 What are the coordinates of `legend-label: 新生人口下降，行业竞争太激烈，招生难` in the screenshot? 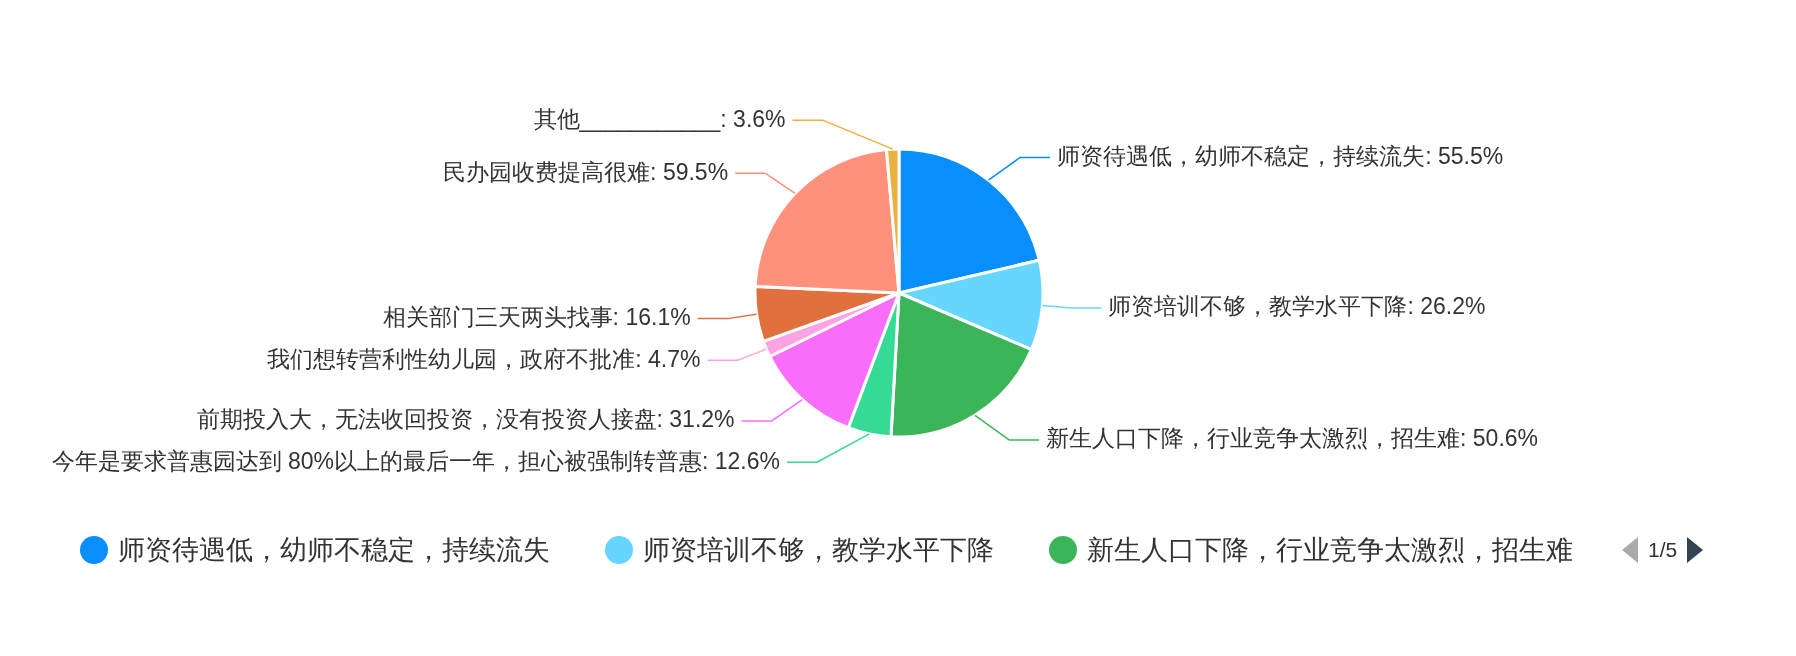 It's located at (1330, 550).